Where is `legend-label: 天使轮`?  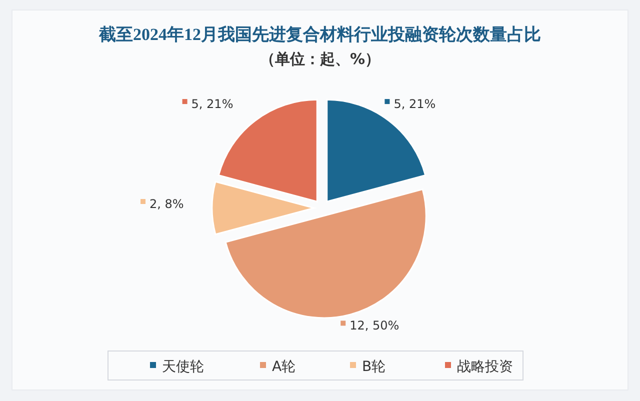 legend-label: 天使轮 is located at coordinates (183, 367).